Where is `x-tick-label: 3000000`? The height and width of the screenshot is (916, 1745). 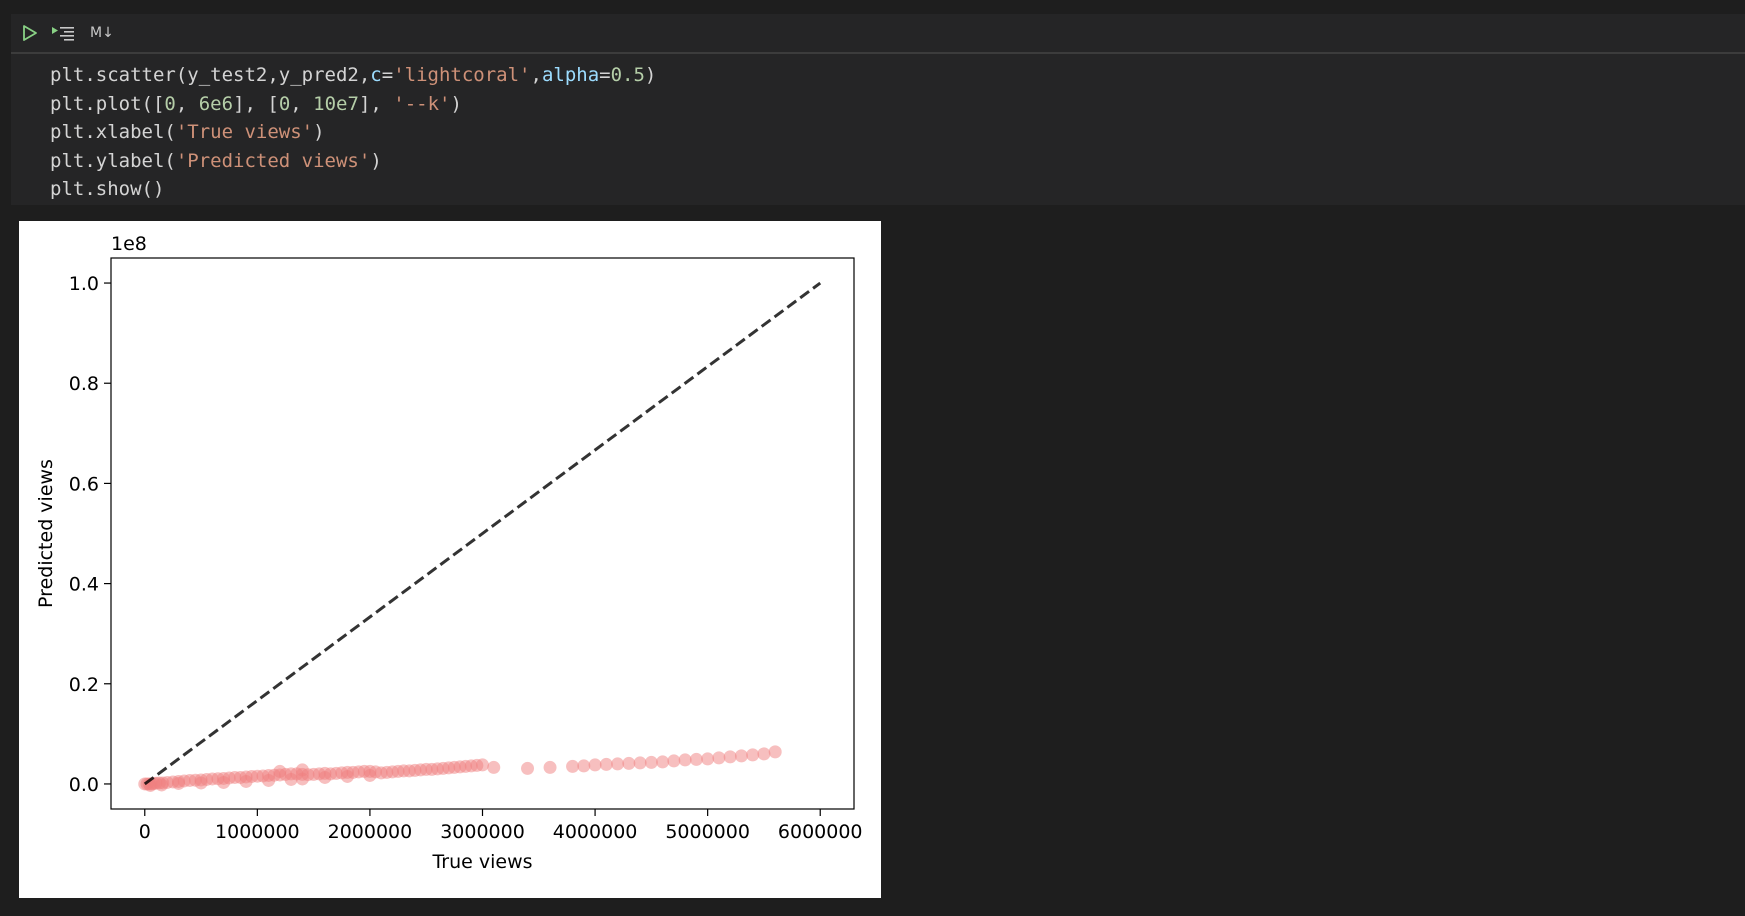
x-tick-label: 3000000 is located at coordinates (482, 832).